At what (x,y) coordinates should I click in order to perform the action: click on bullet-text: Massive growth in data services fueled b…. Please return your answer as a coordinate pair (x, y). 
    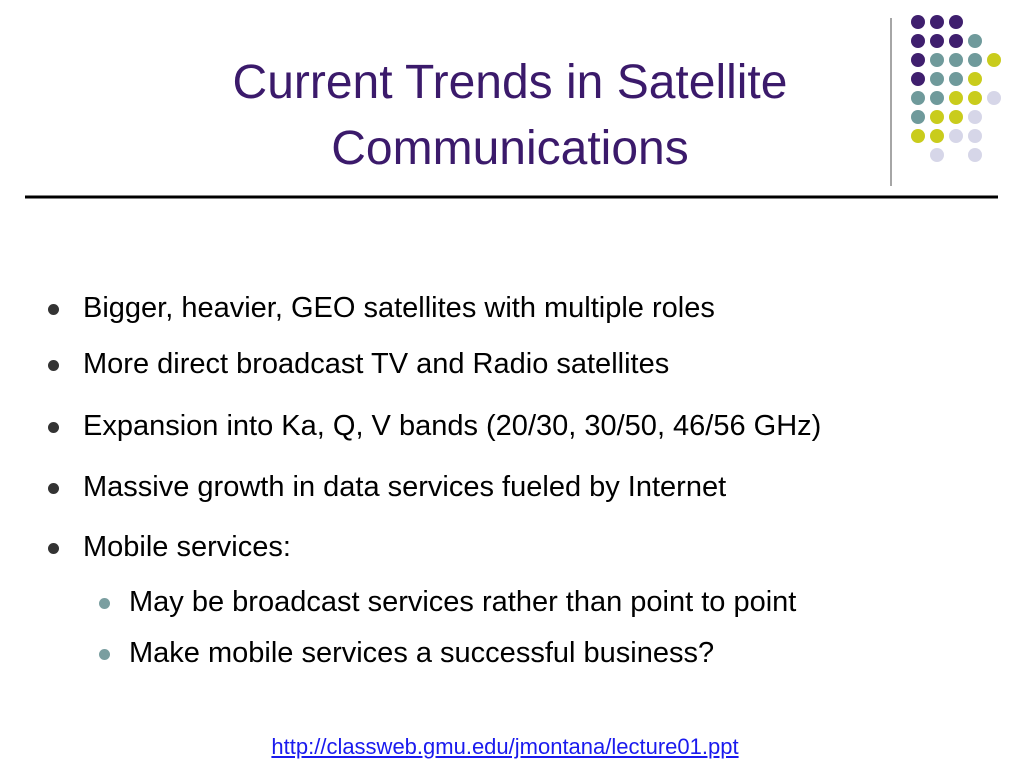
    Looking at the image, I should click on (405, 487).